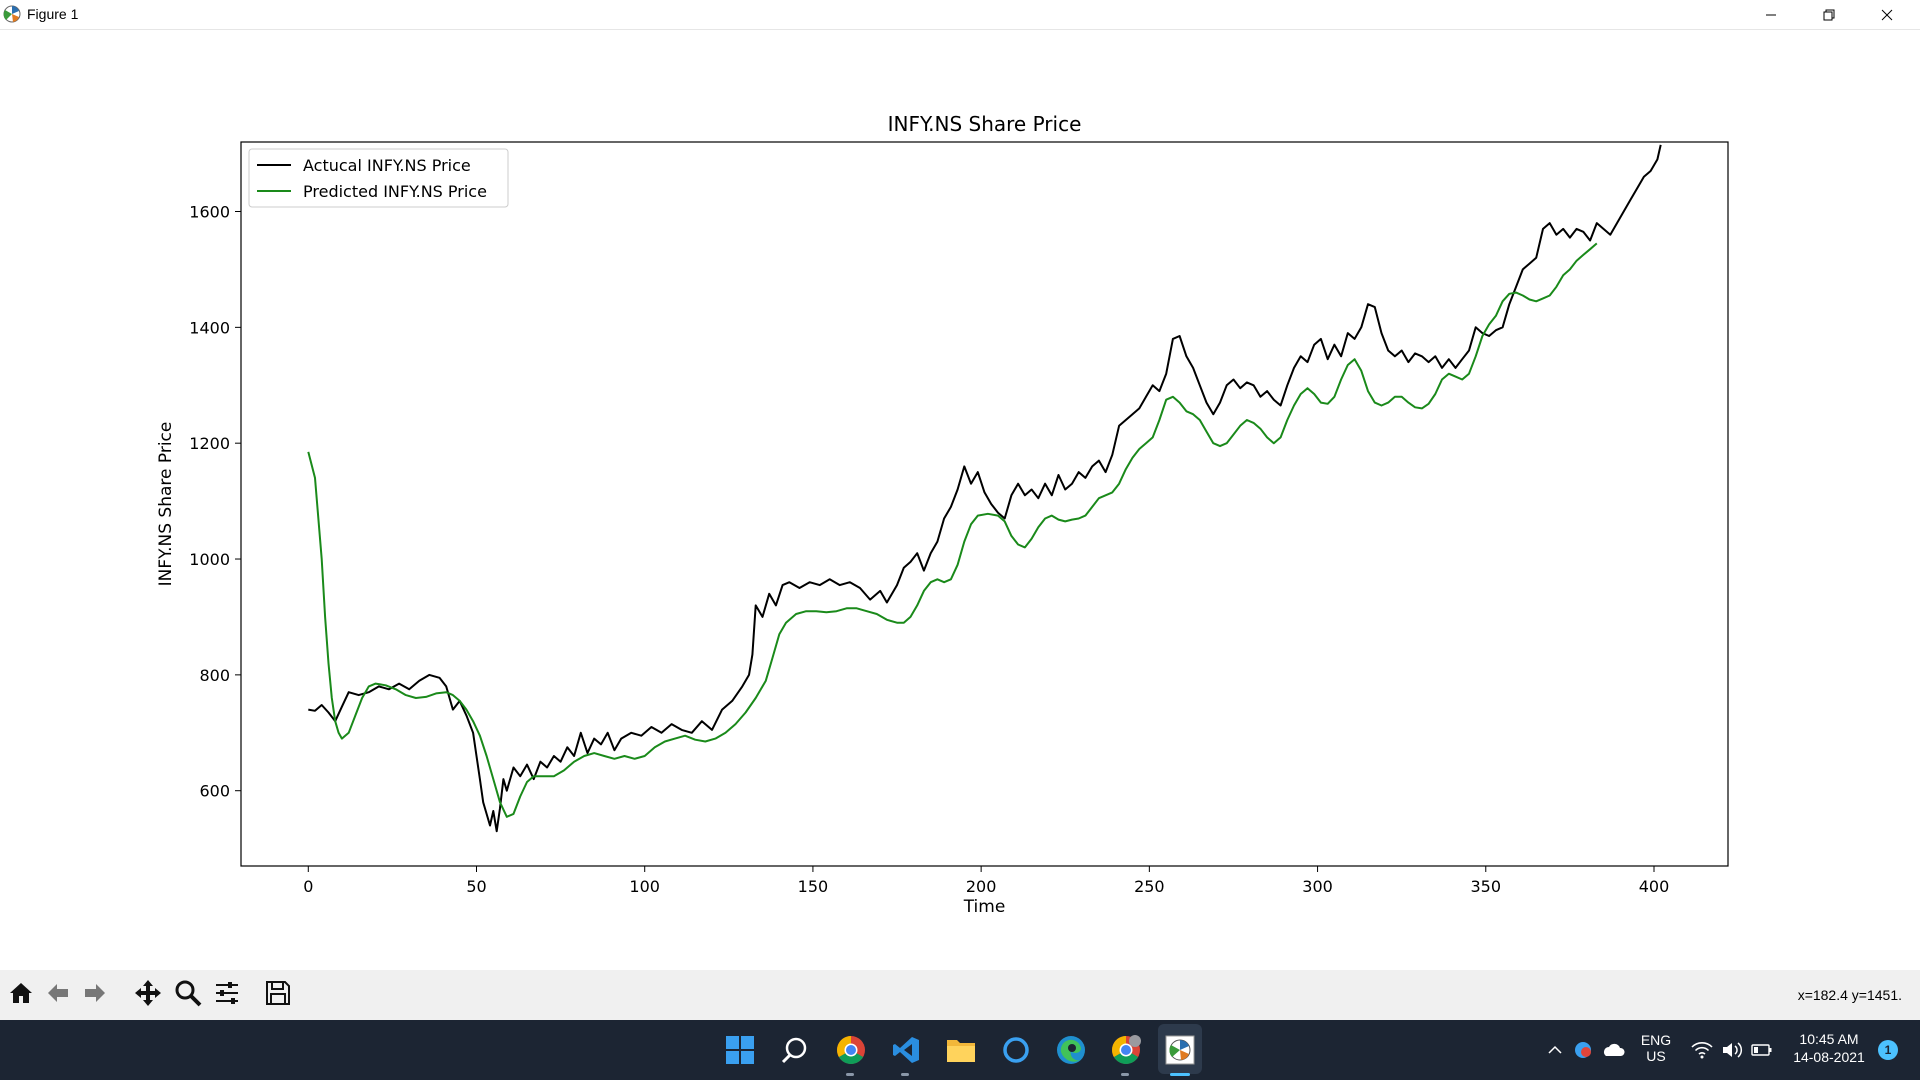 This screenshot has width=1920, height=1080. I want to click on x-tick-label: 50, so click(476, 886).